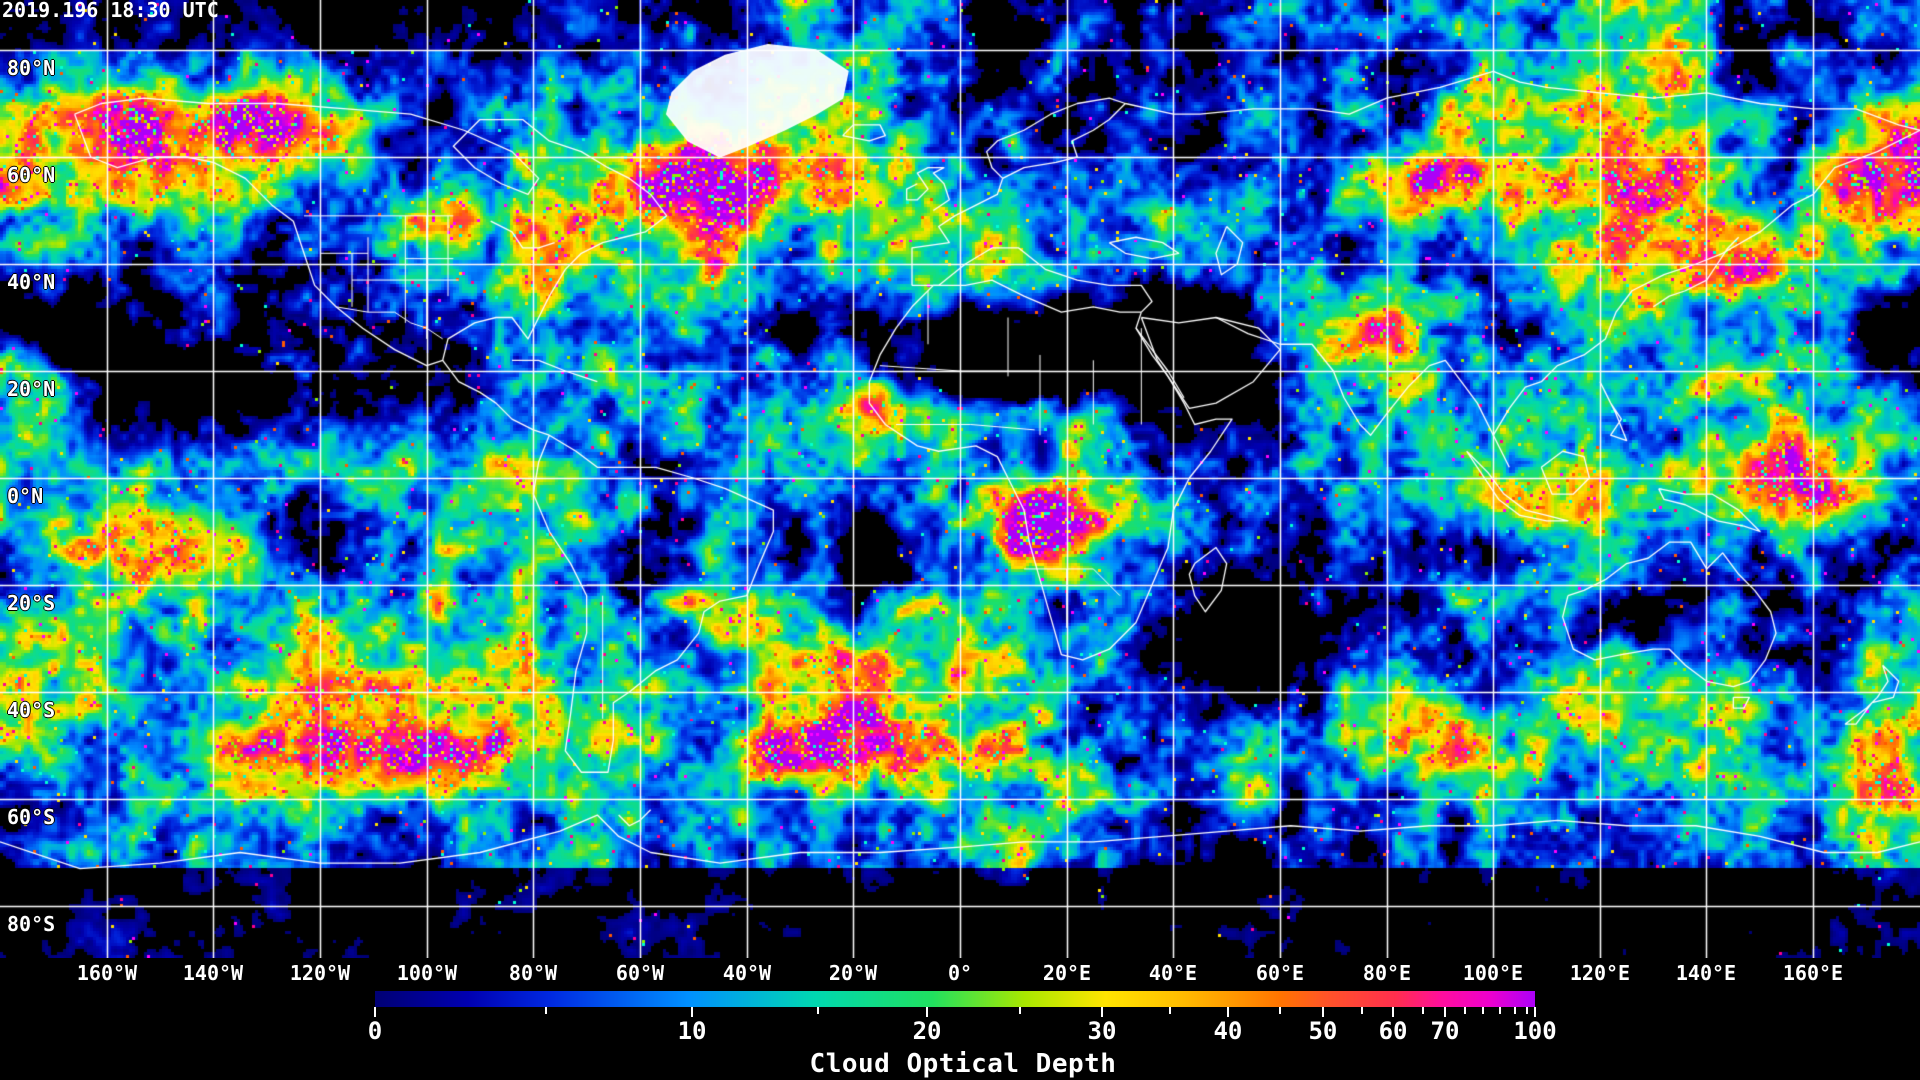 The image size is (1920, 1080). I want to click on lon-label: 100°W, so click(427, 973).